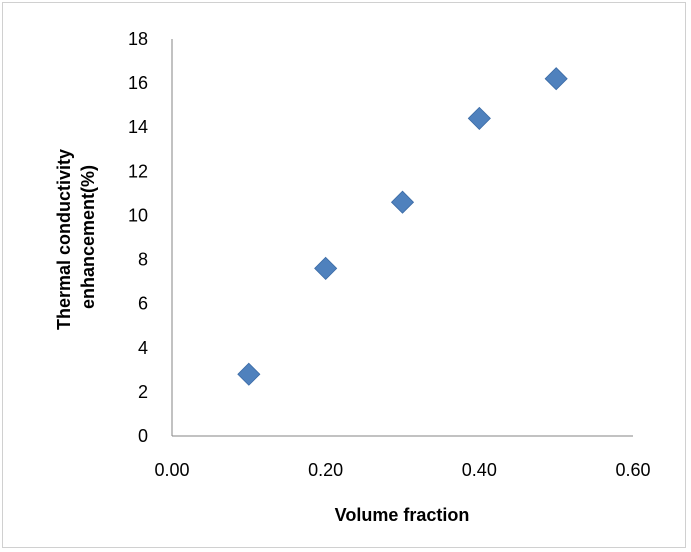 This screenshot has width=691, height=552. I want to click on y-tick-label: 10, so click(138, 215).